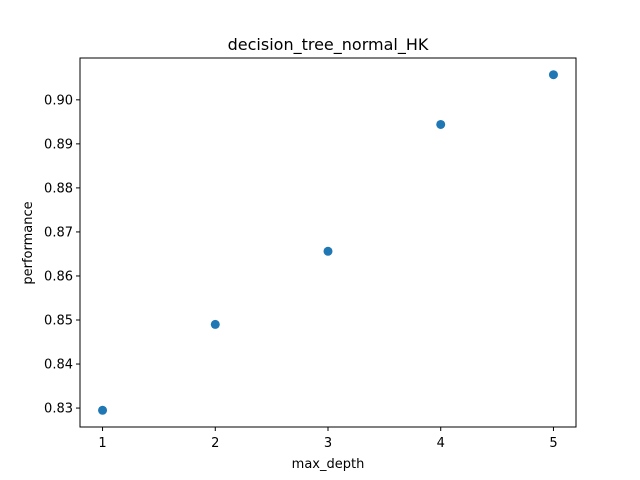  I want to click on x-axis-label: max_depth, so click(328, 464).